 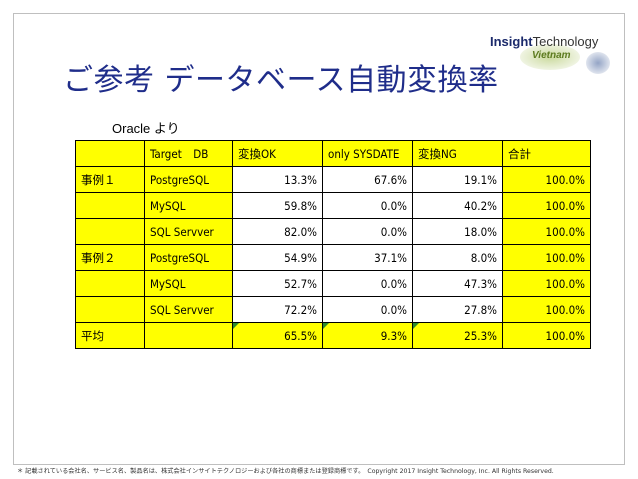 I want to click on company-logo: InsightTechnology Vietnam, so click(x=550, y=54).